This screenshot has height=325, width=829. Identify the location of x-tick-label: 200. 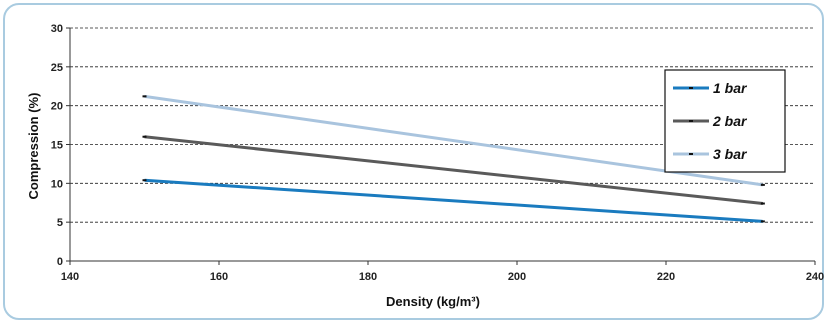
(517, 277).